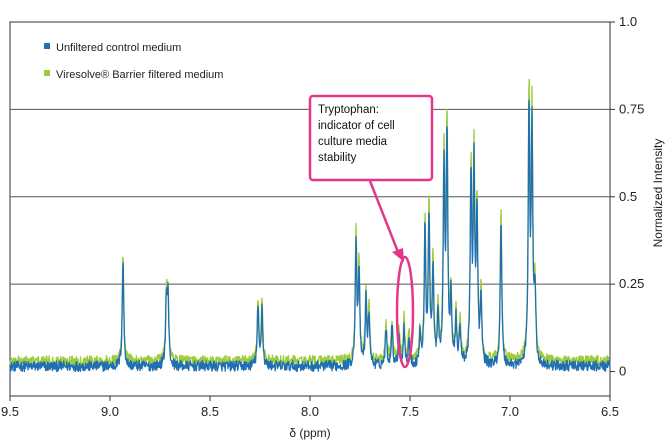 This screenshot has height=441, width=668. I want to click on annotation-line-2: indicator of cell, so click(356, 126).